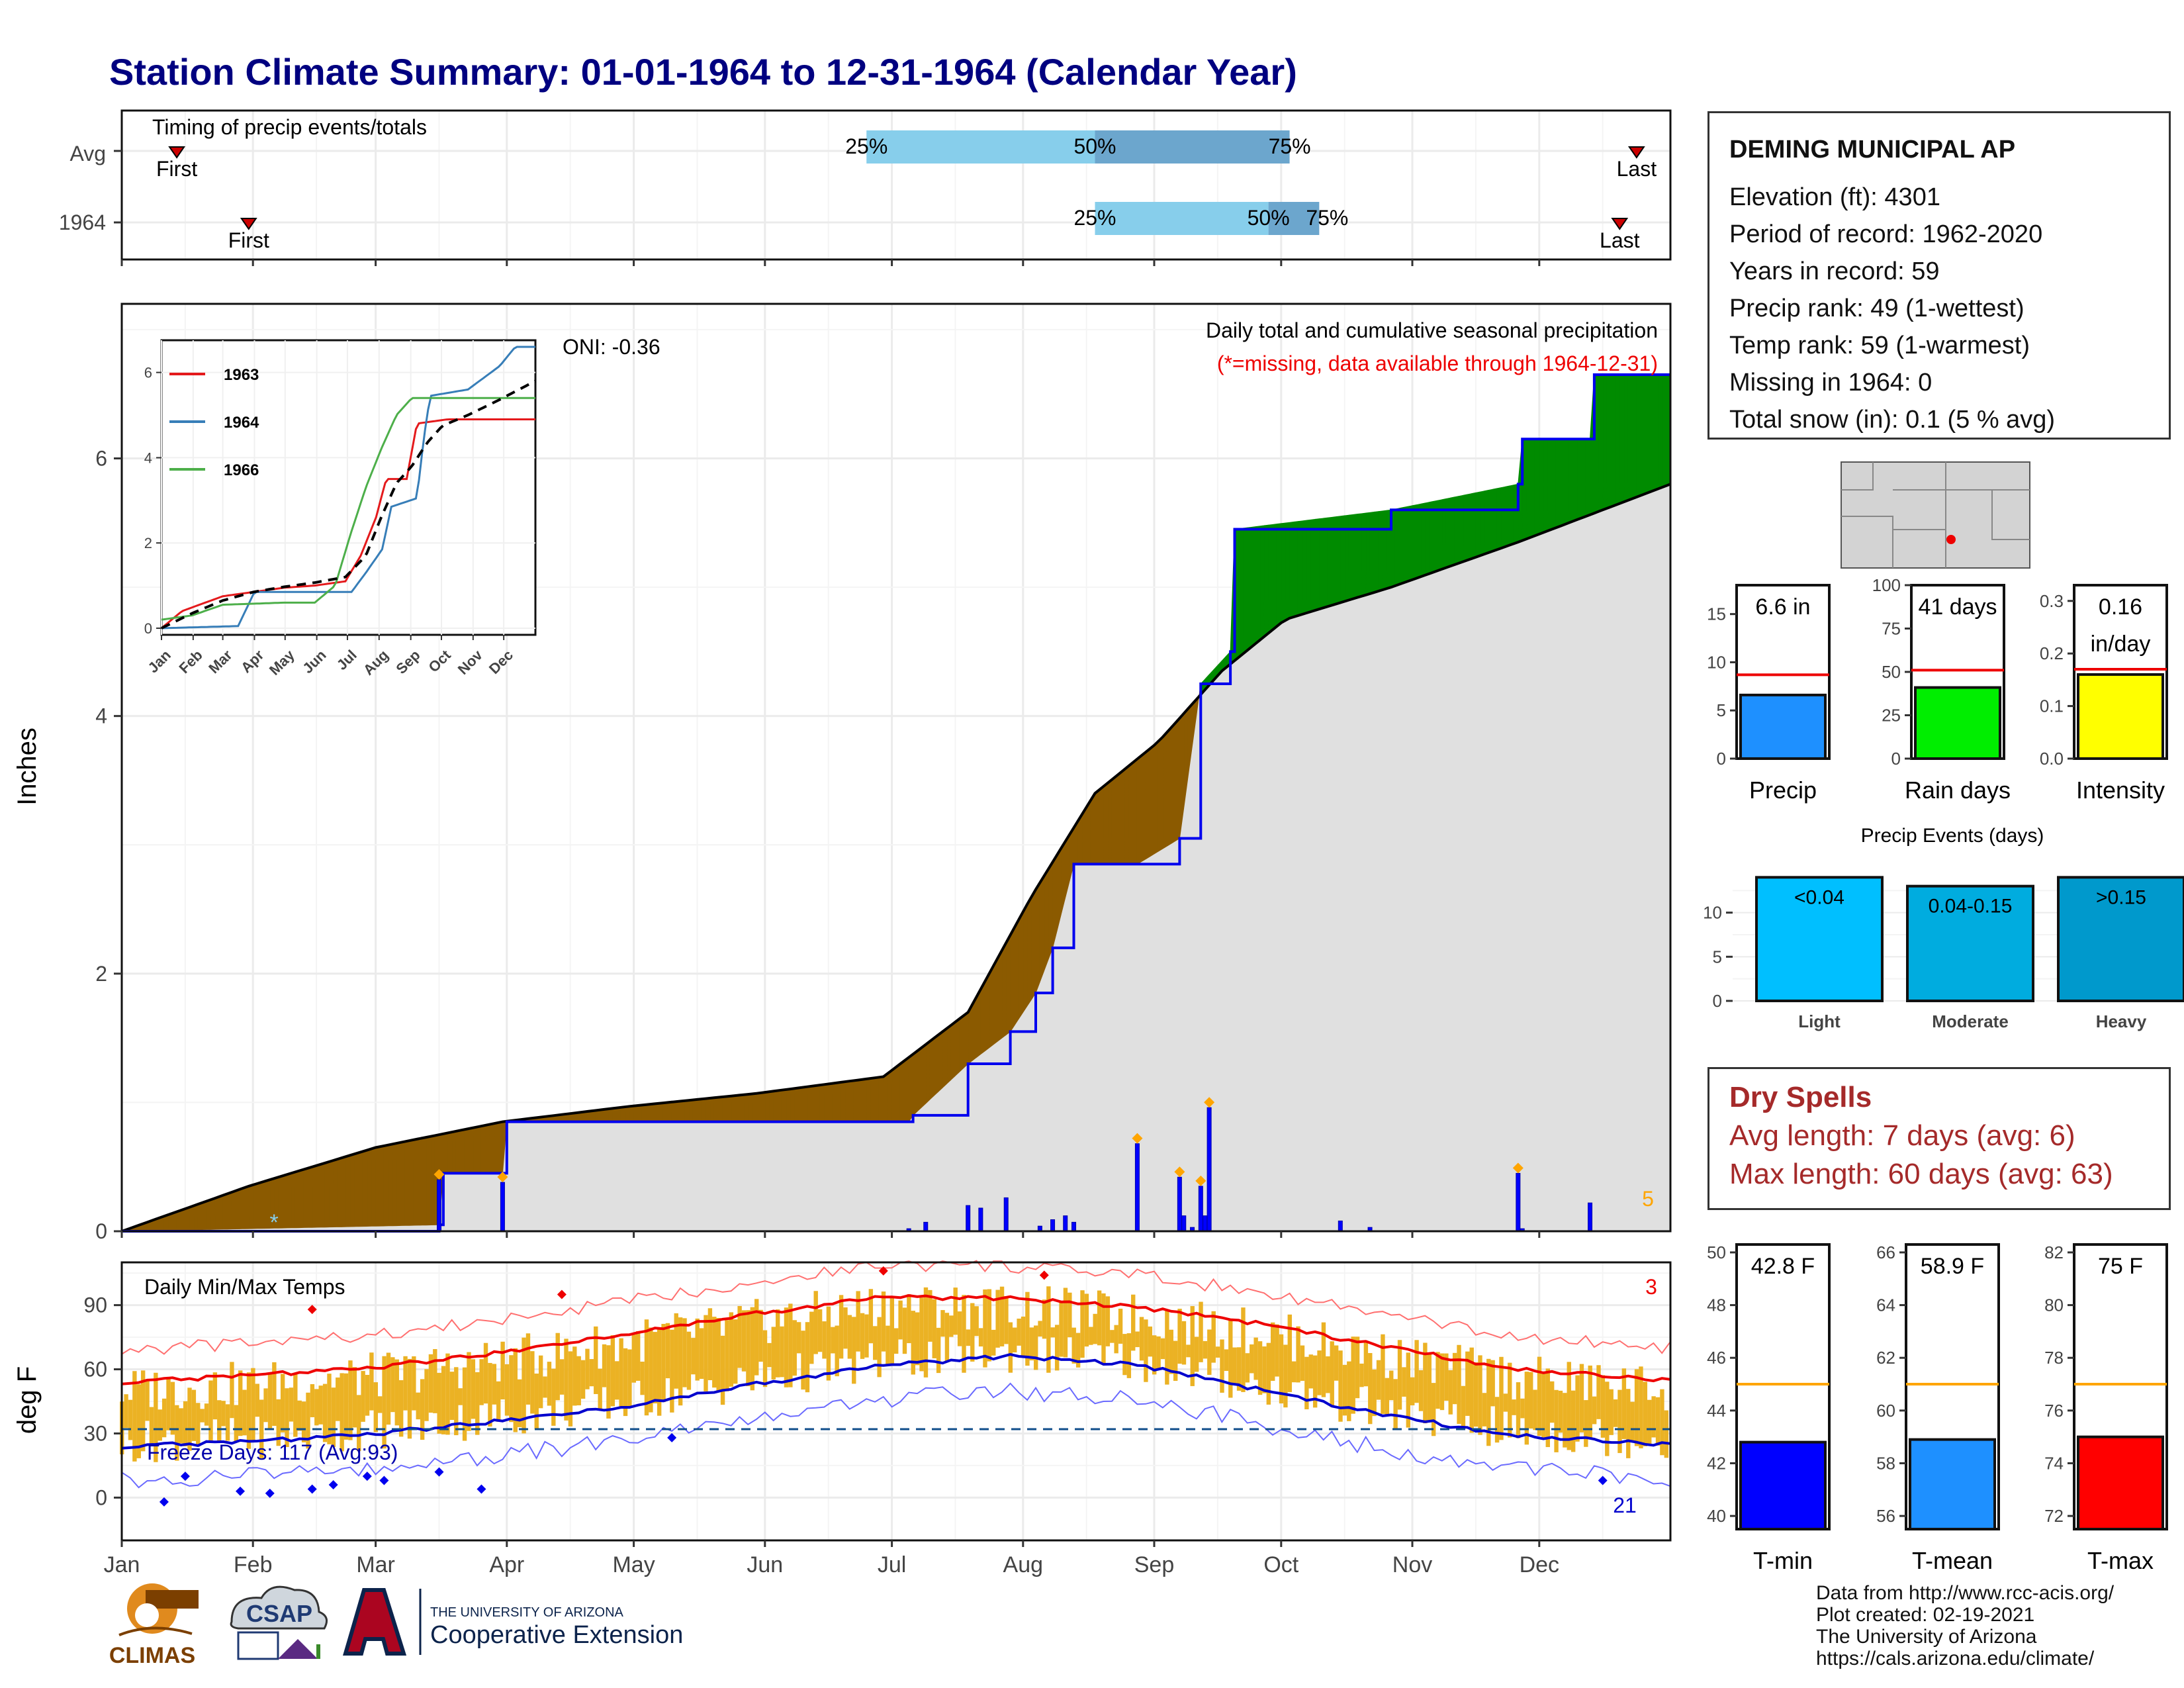  I want to click on month-tick-label: Oct, so click(1280, 1564).